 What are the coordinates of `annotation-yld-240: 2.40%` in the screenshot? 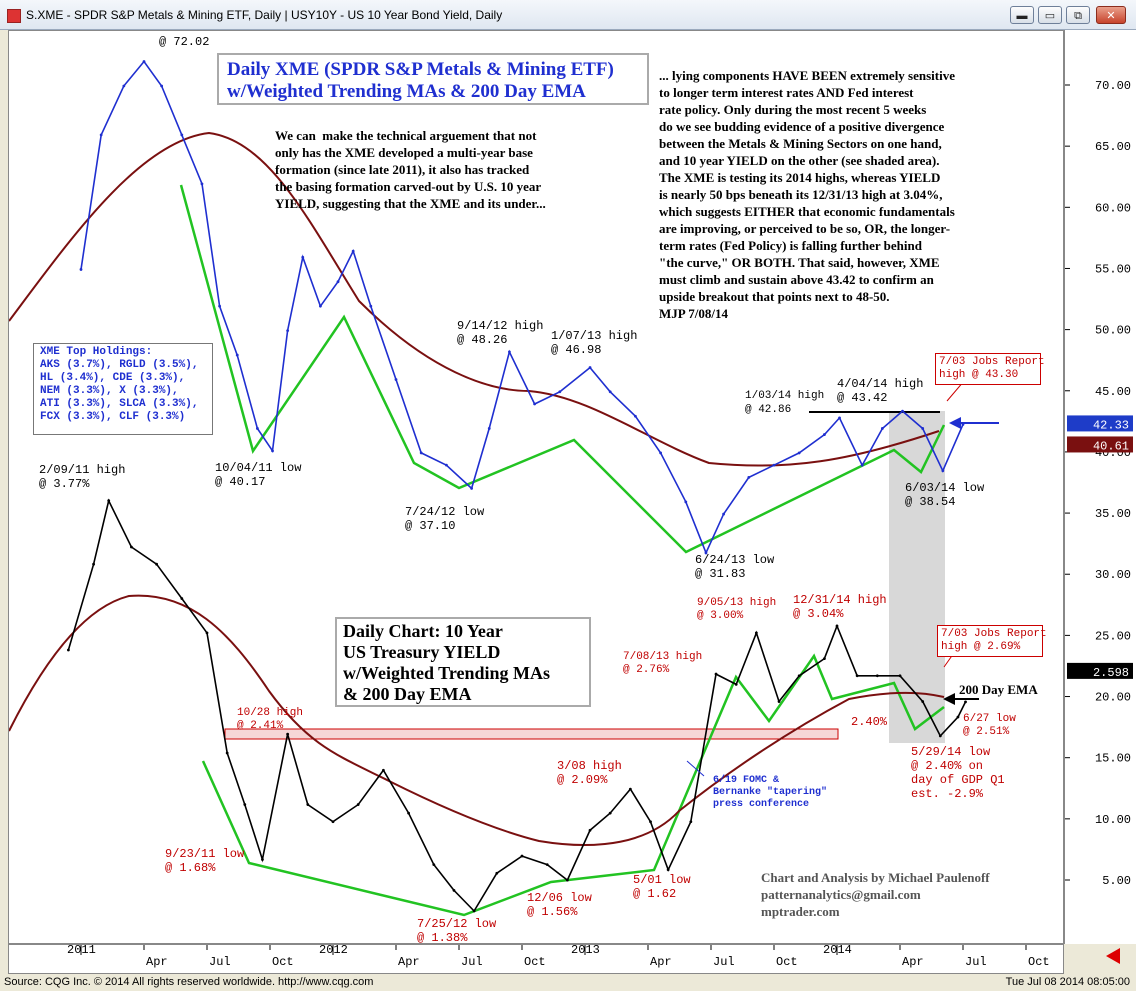 It's located at (869, 722).